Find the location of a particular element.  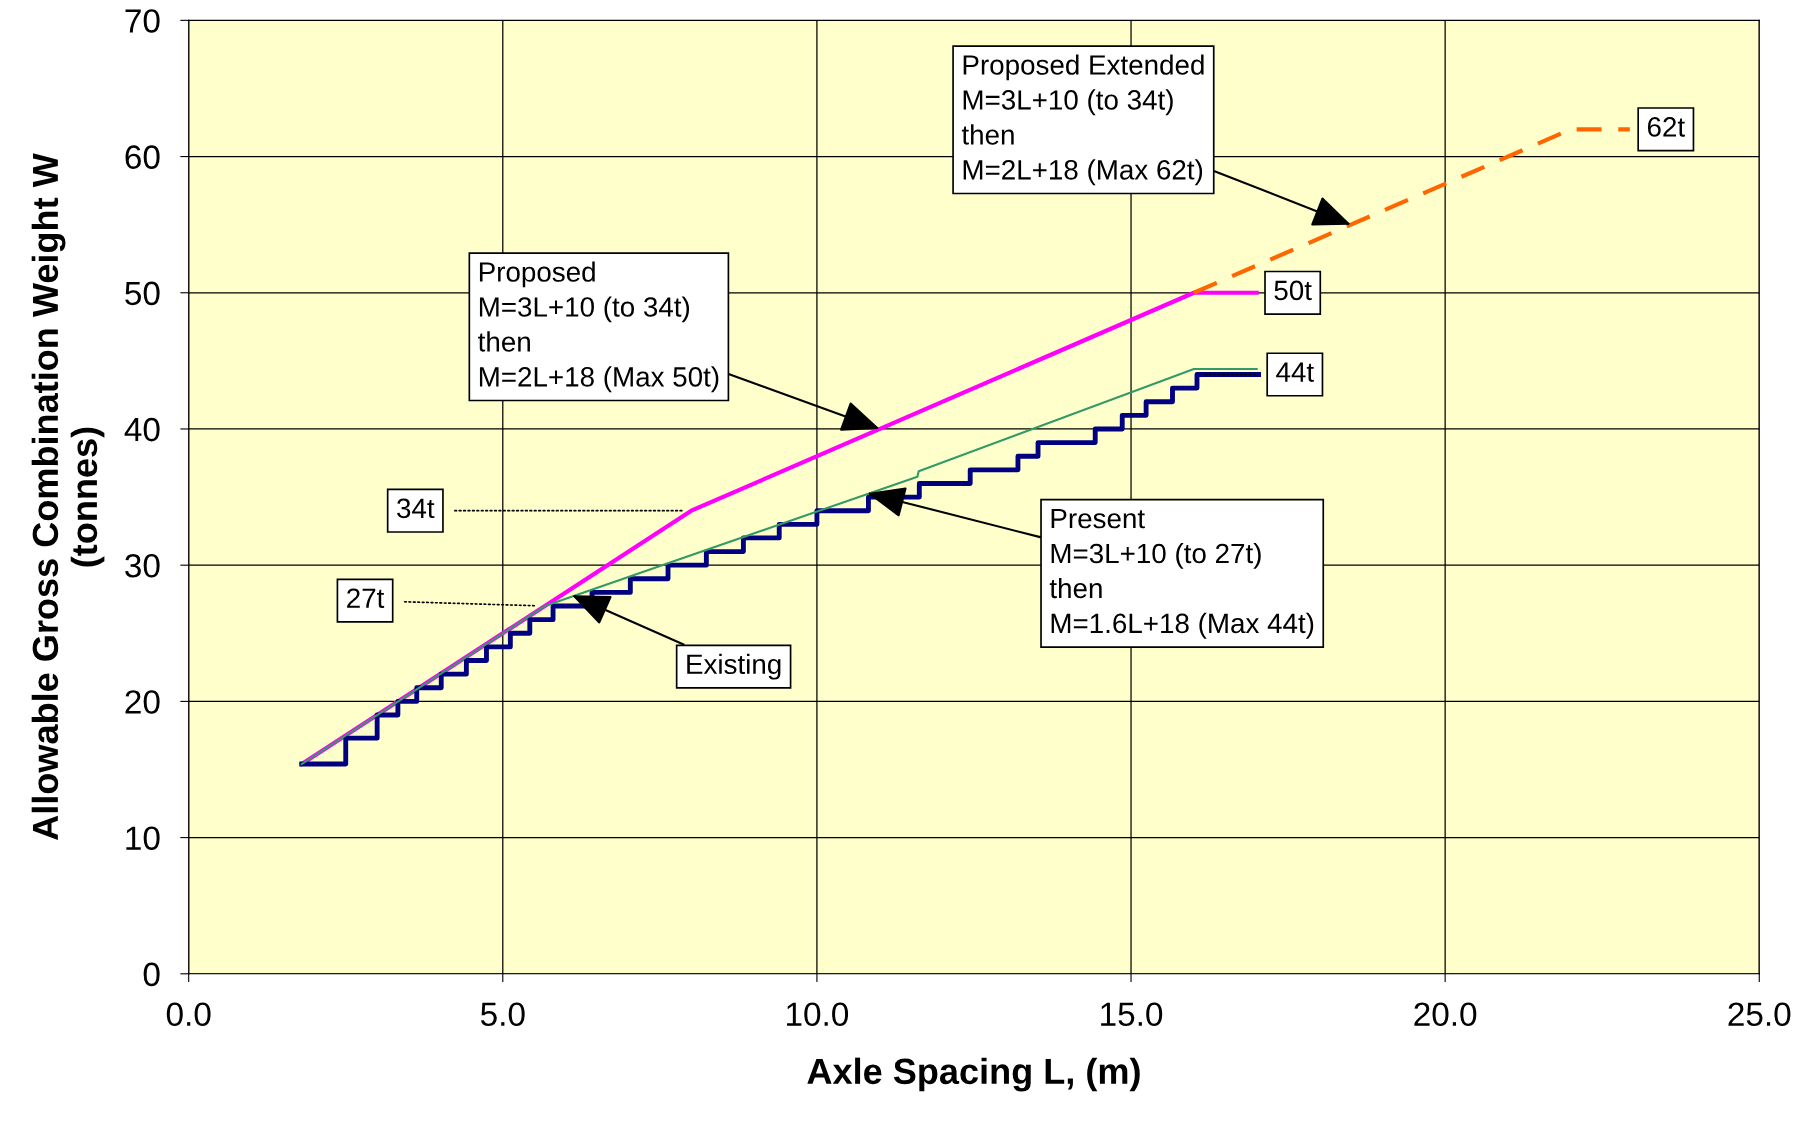

x-tick-label: 25.0 is located at coordinates (1759, 1014).